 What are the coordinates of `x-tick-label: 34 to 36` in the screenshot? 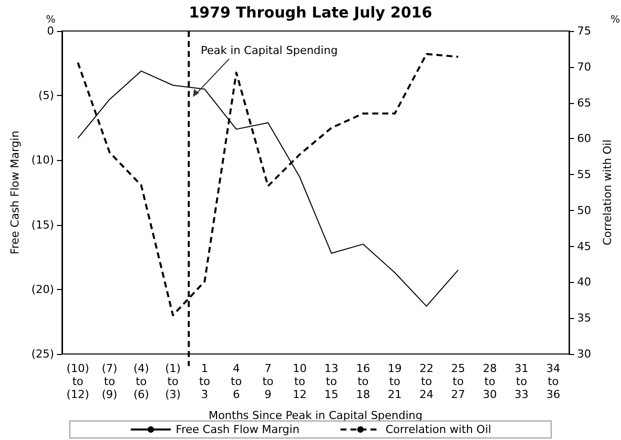 It's located at (553, 381).